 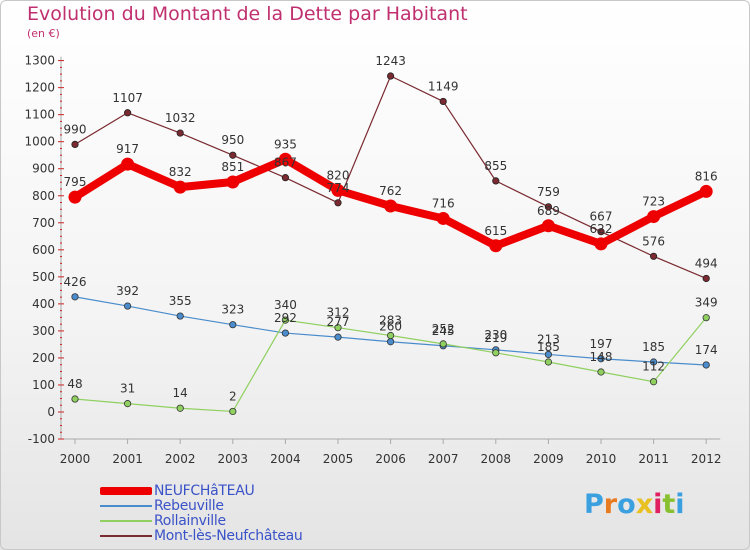 What do you see at coordinates (43, 196) in the screenshot?
I see `y-tick-label: 800` at bounding box center [43, 196].